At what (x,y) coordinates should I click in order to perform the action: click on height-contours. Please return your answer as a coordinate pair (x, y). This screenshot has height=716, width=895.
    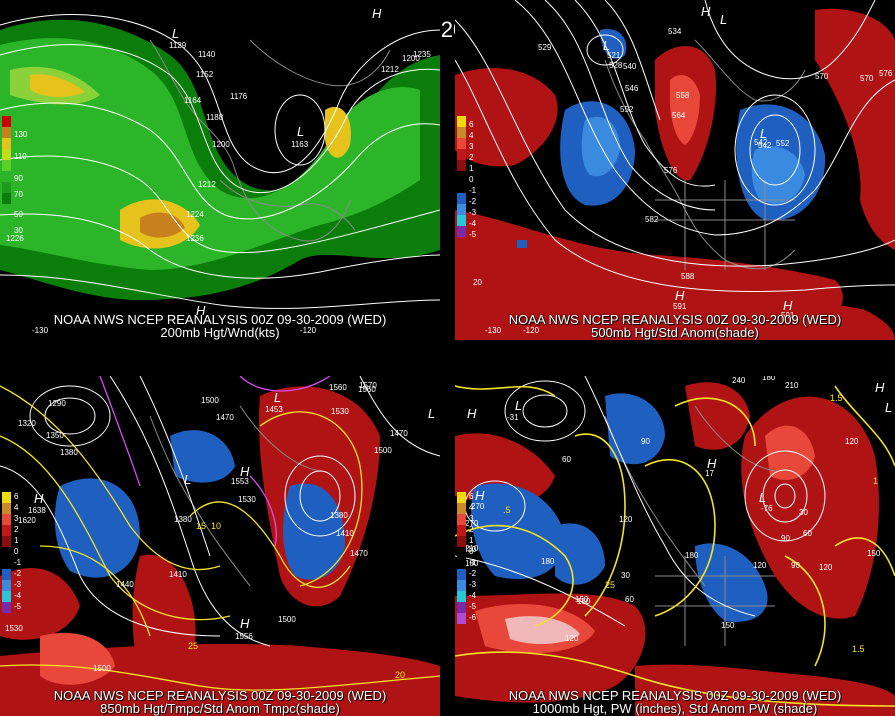
    Looking at the image, I should click on (640, 501).